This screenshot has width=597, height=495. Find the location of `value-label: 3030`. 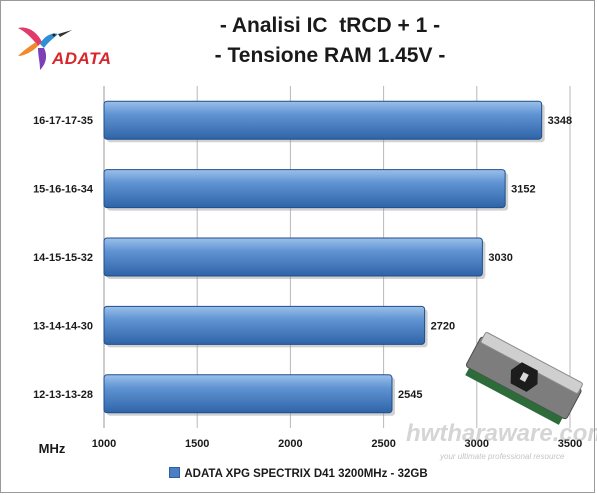

value-label: 3030 is located at coordinates (500, 258).